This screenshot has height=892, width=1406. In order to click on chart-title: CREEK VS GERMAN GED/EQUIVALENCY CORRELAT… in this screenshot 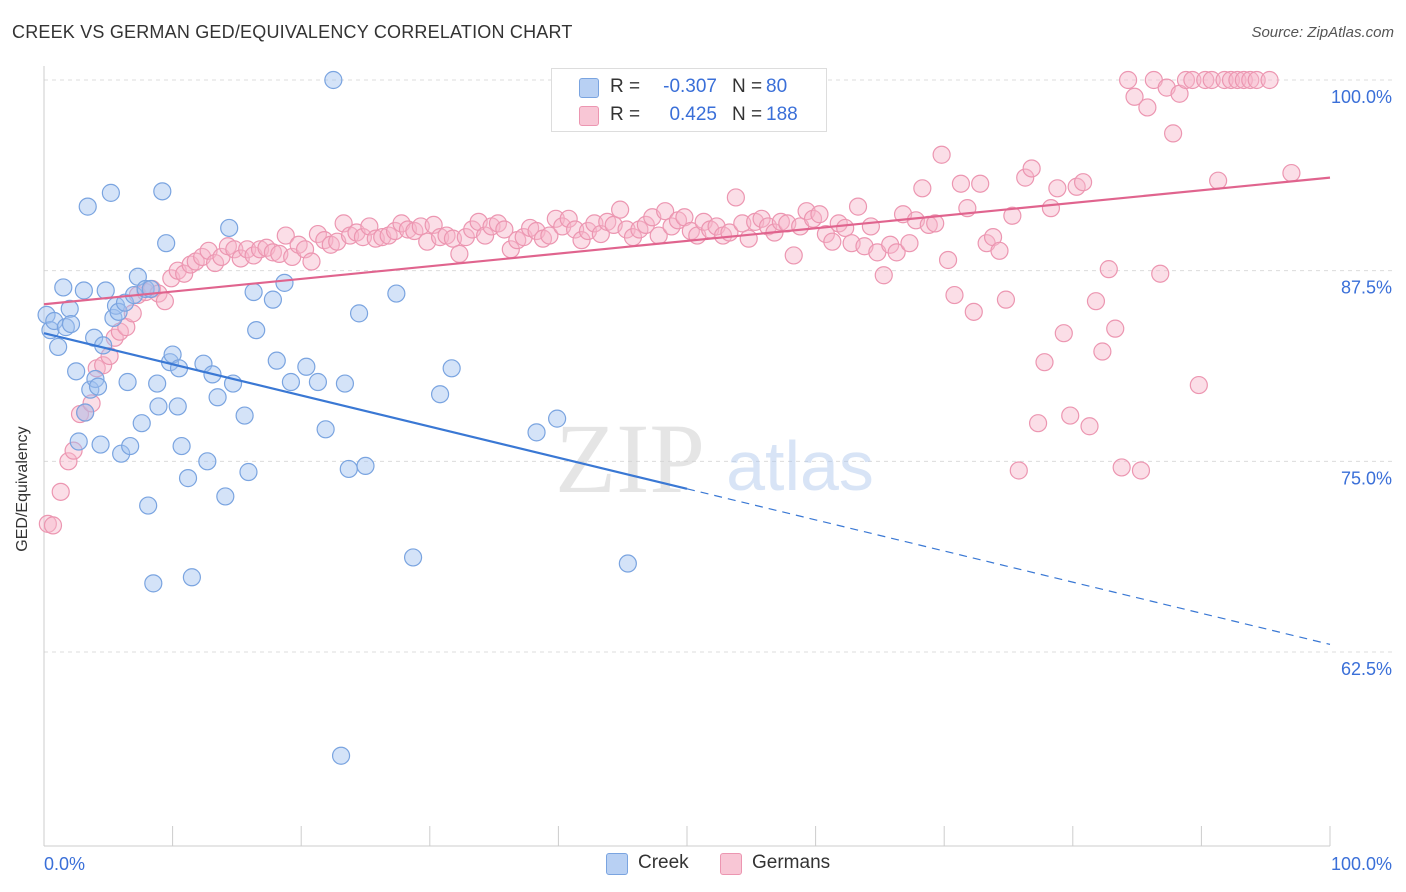, I will do `click(292, 32)`.